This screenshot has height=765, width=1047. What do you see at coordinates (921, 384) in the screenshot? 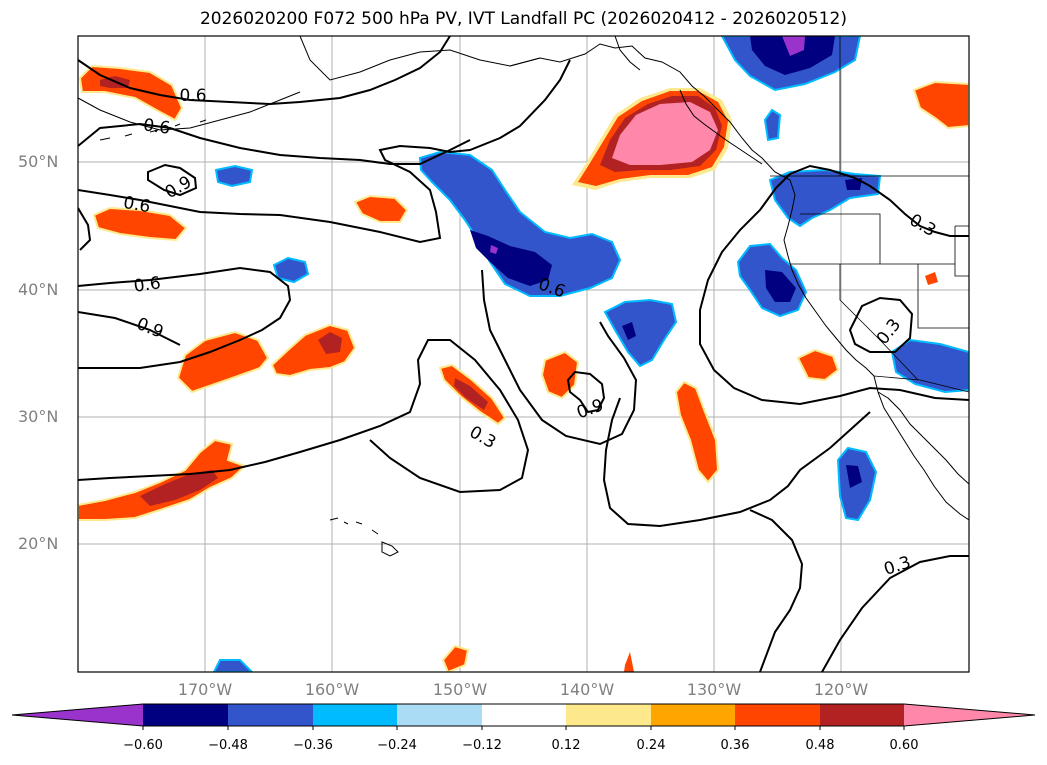
I see `us-mexico-border` at bounding box center [921, 384].